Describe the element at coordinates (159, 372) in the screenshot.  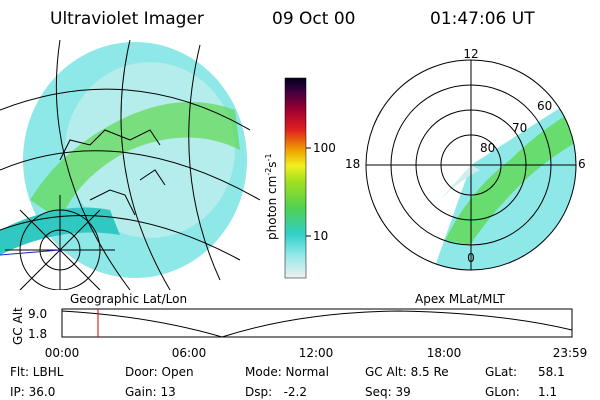
I see `footer-field: Door: Open` at that location.